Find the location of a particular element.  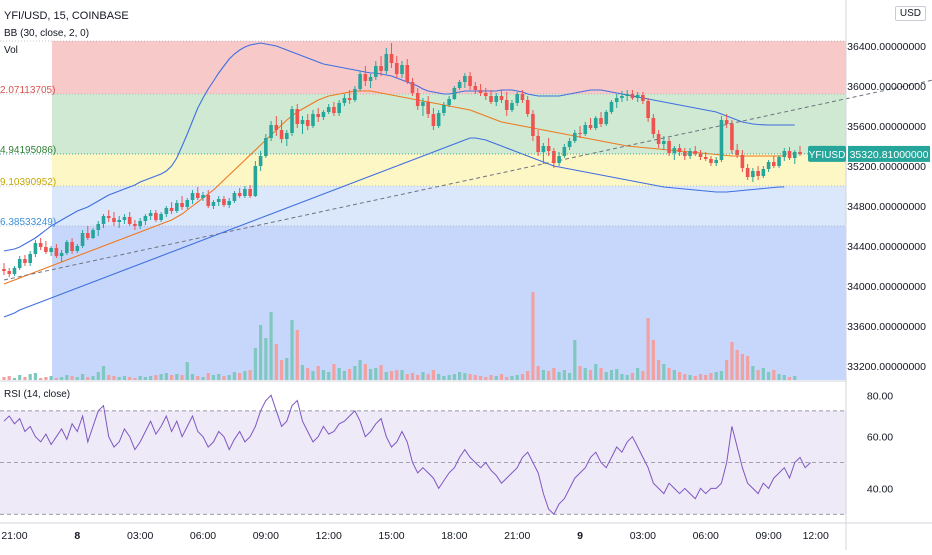

symbol-title: YFI/USD, 15, COINBASE is located at coordinates (66, 16).